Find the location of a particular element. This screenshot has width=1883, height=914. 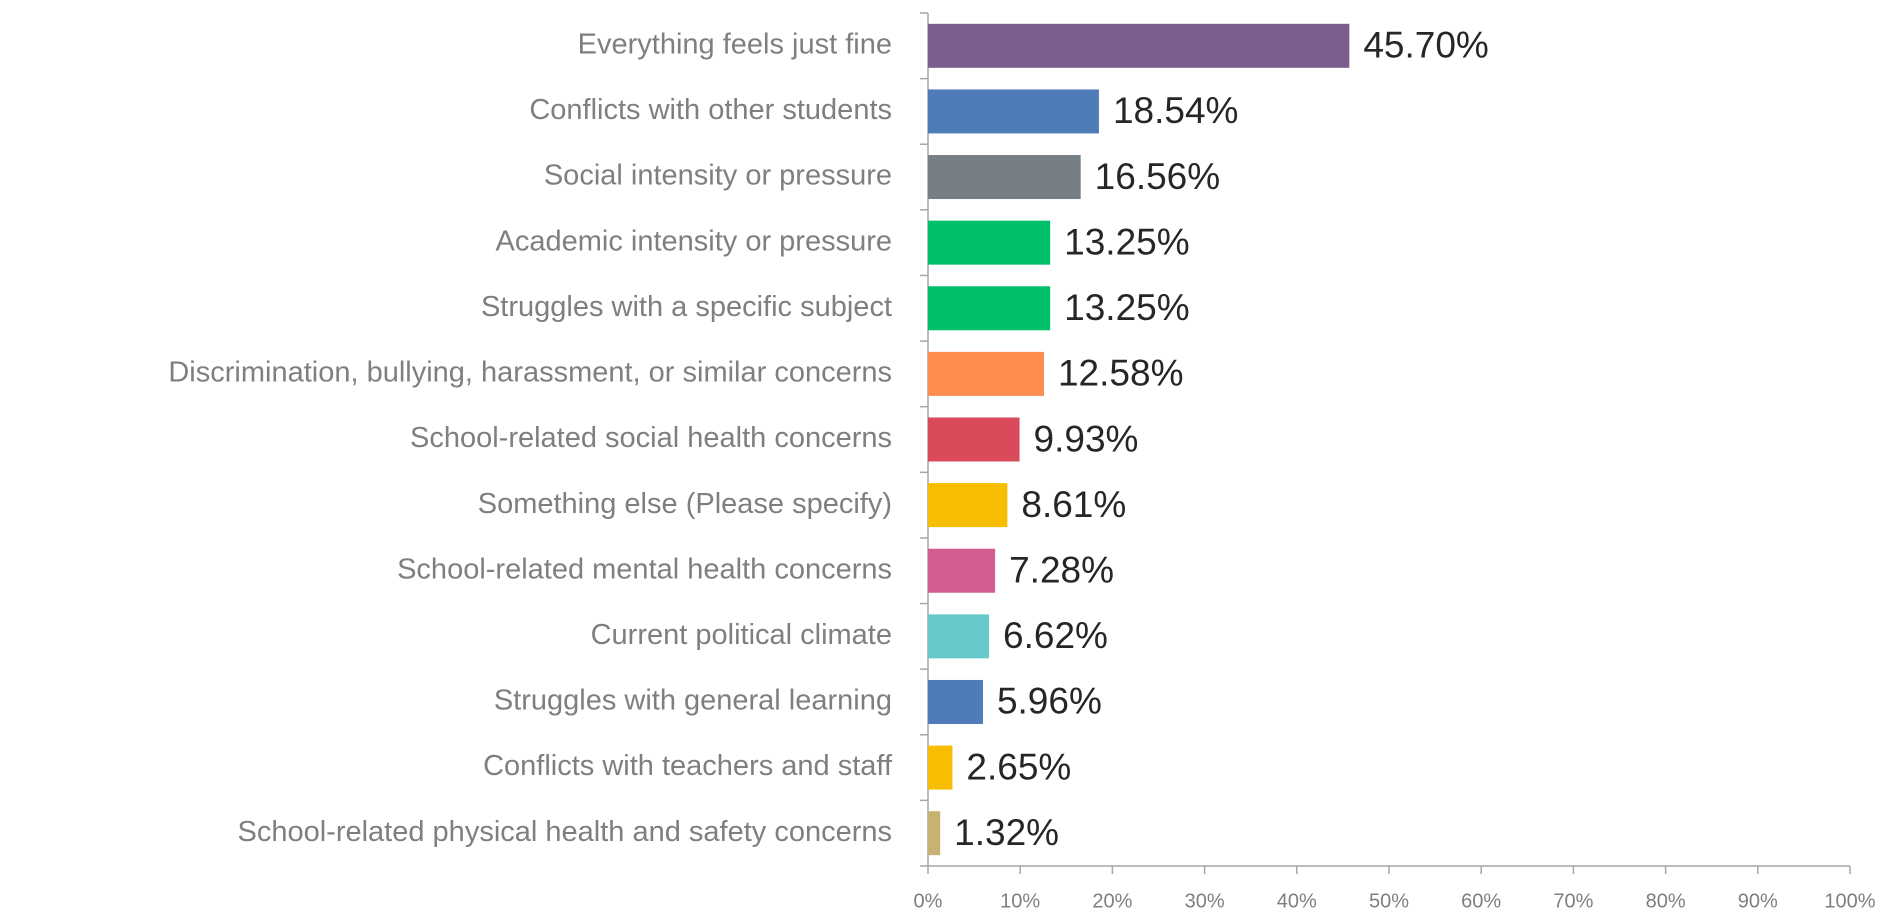

x-tick-label: 30% is located at coordinates (1205, 901).